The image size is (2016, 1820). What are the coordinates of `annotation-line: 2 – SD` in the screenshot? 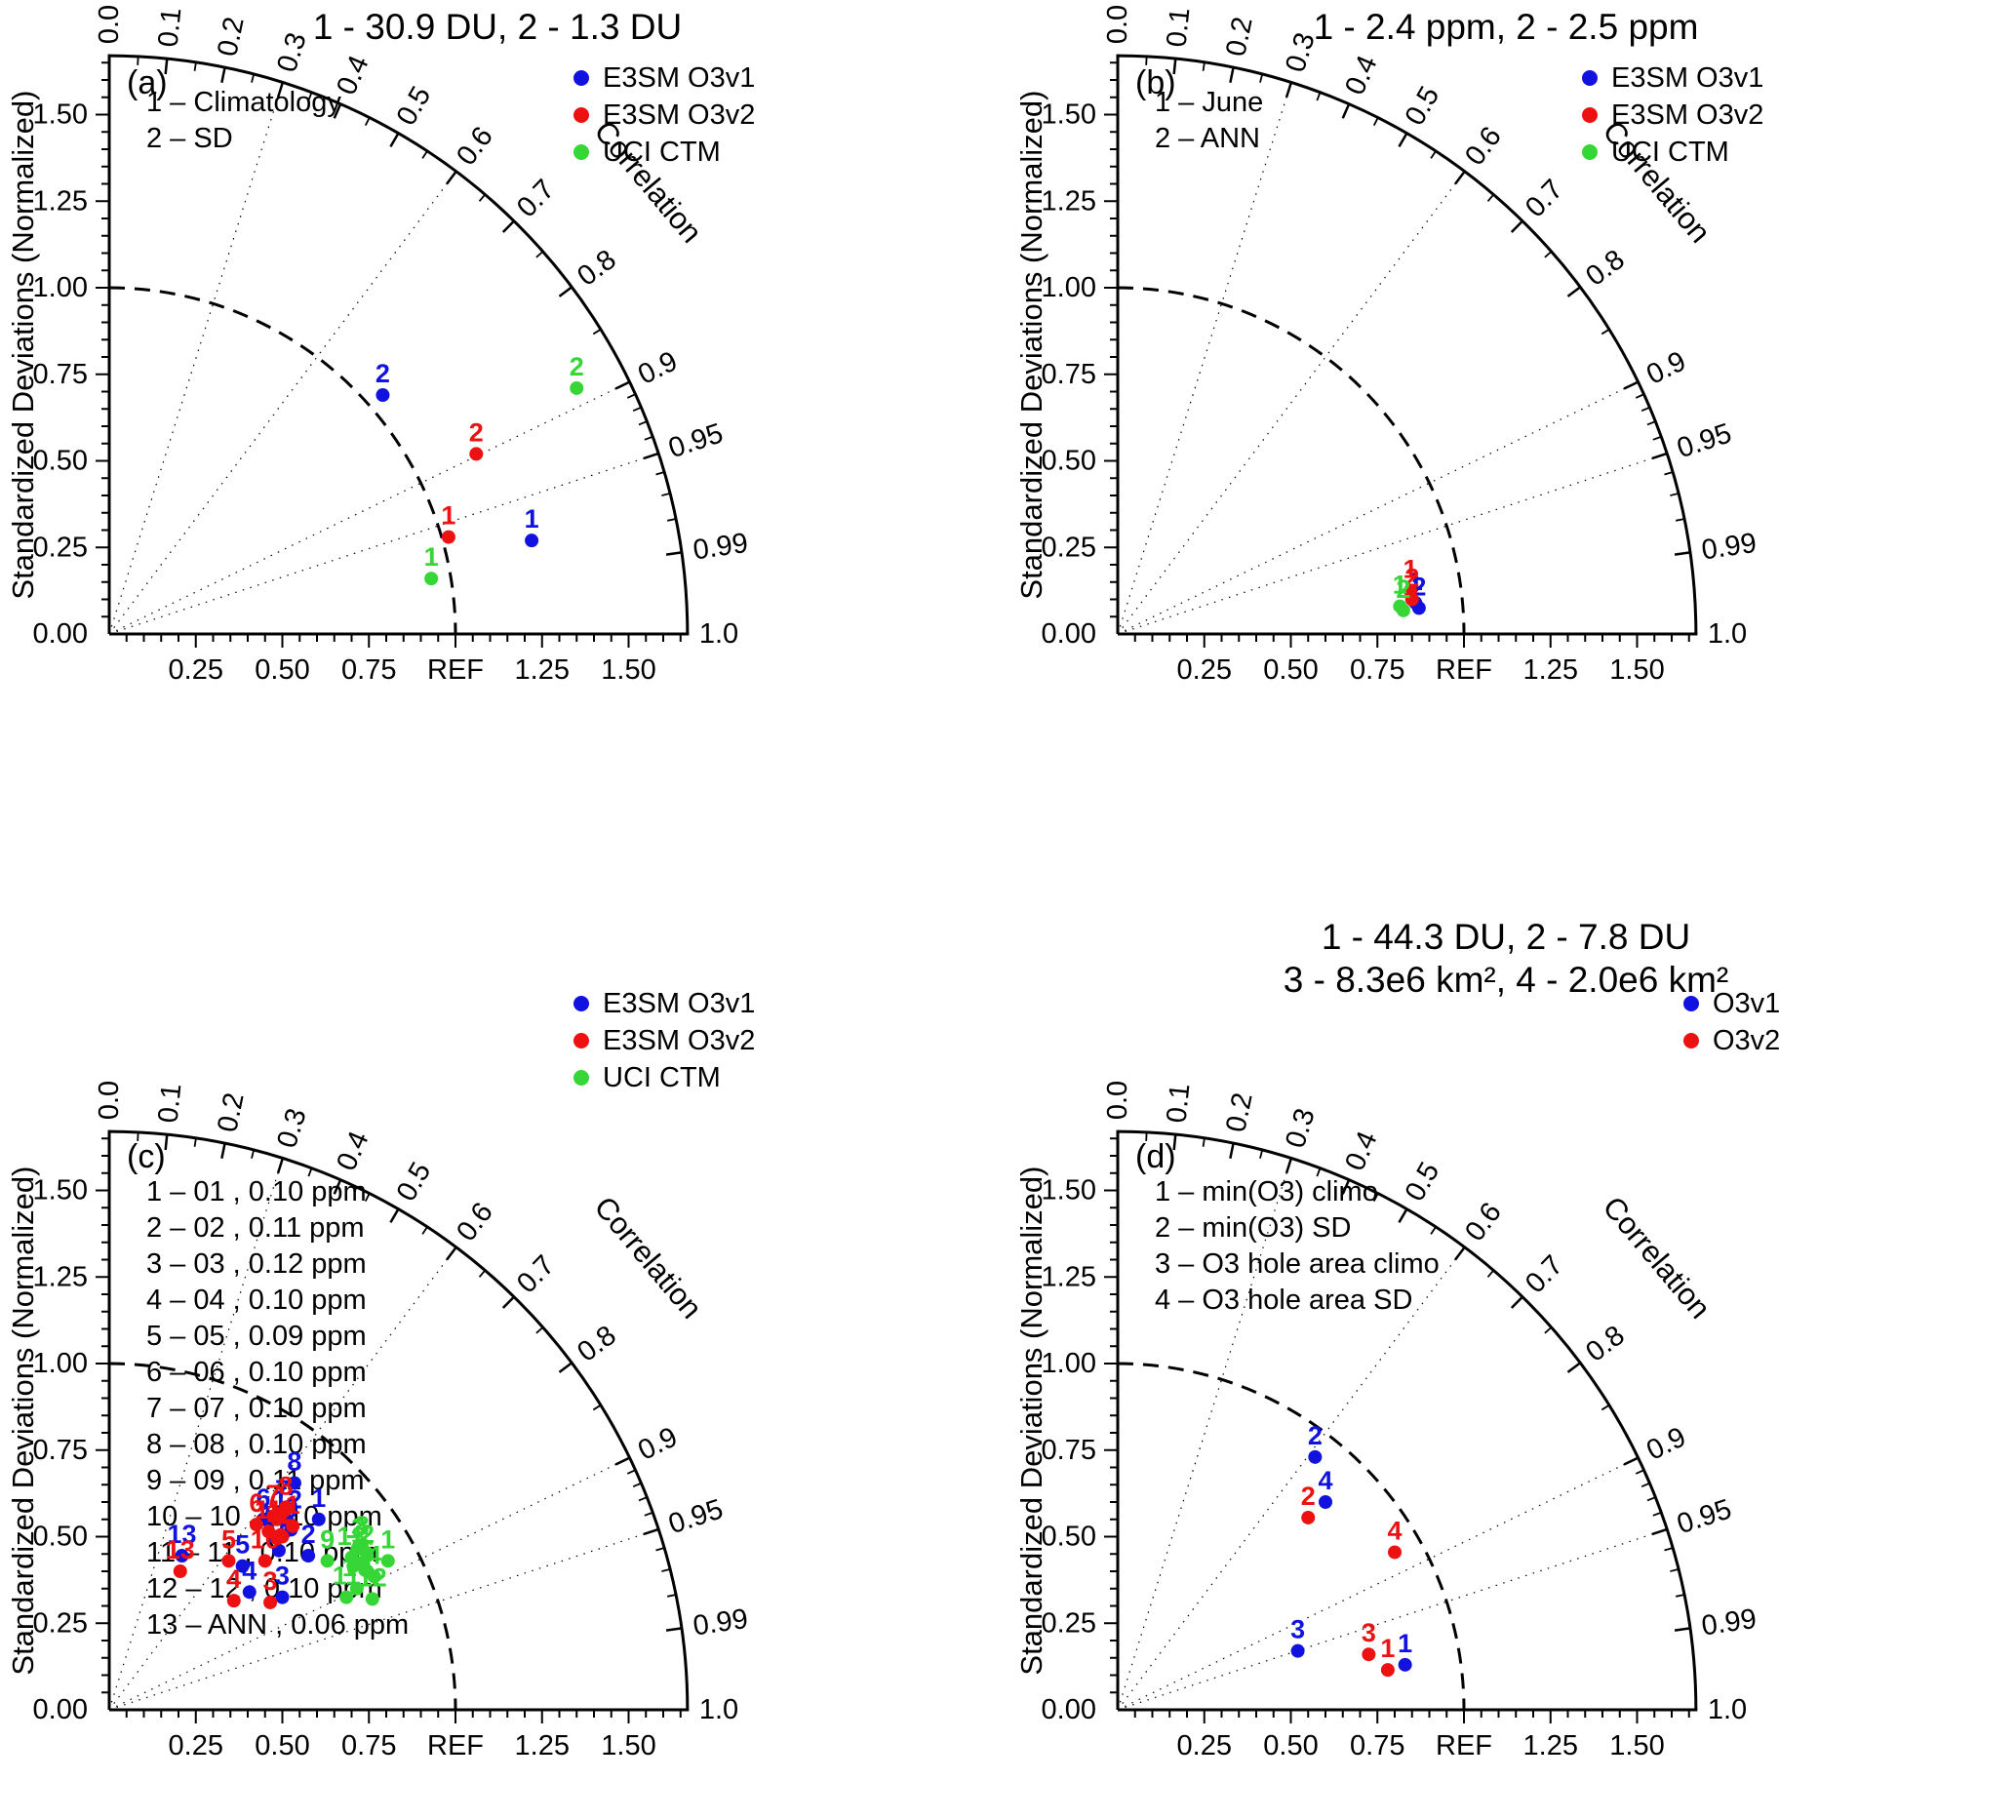 It's located at (190, 138).